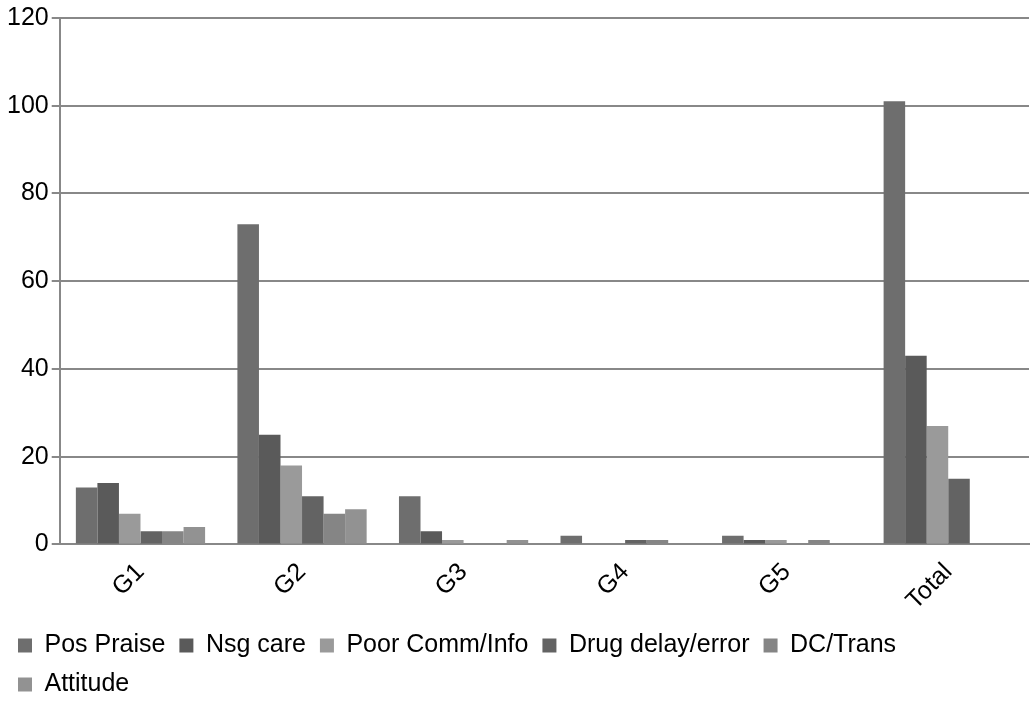 This screenshot has height=711, width=1035. I want to click on y-tick-label: 100, so click(27, 103).